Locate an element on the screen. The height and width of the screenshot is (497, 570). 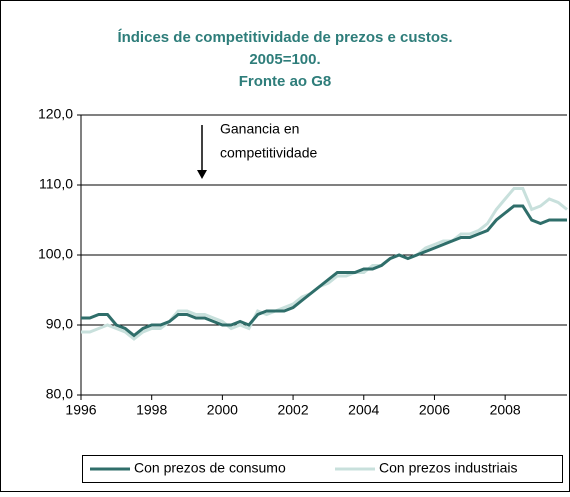
y-tick-label: 110,0 is located at coordinates (56, 184).